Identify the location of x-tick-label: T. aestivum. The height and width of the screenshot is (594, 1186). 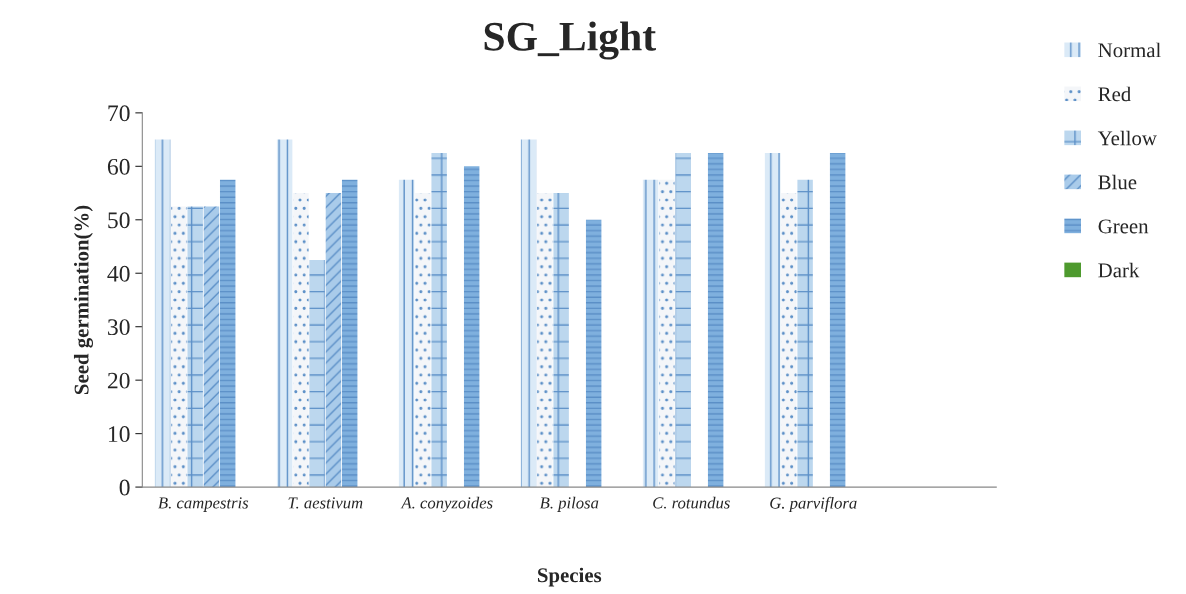
(325, 503).